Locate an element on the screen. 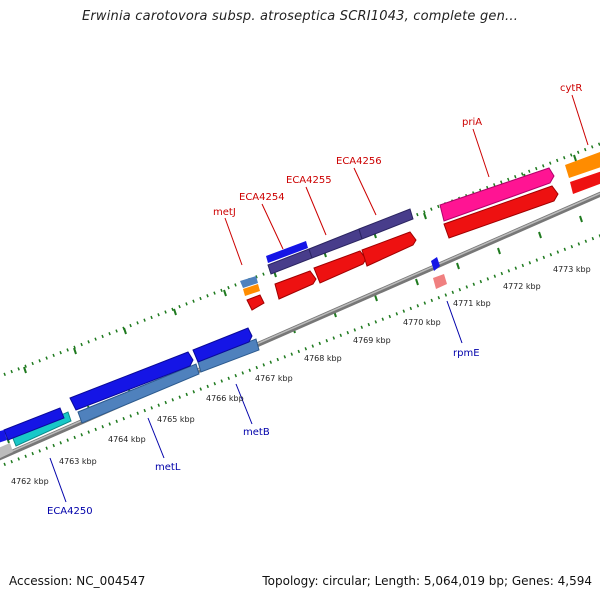 The width and height of the screenshot is (600, 600). ruler-label: 4769 kbp is located at coordinates (372, 340).